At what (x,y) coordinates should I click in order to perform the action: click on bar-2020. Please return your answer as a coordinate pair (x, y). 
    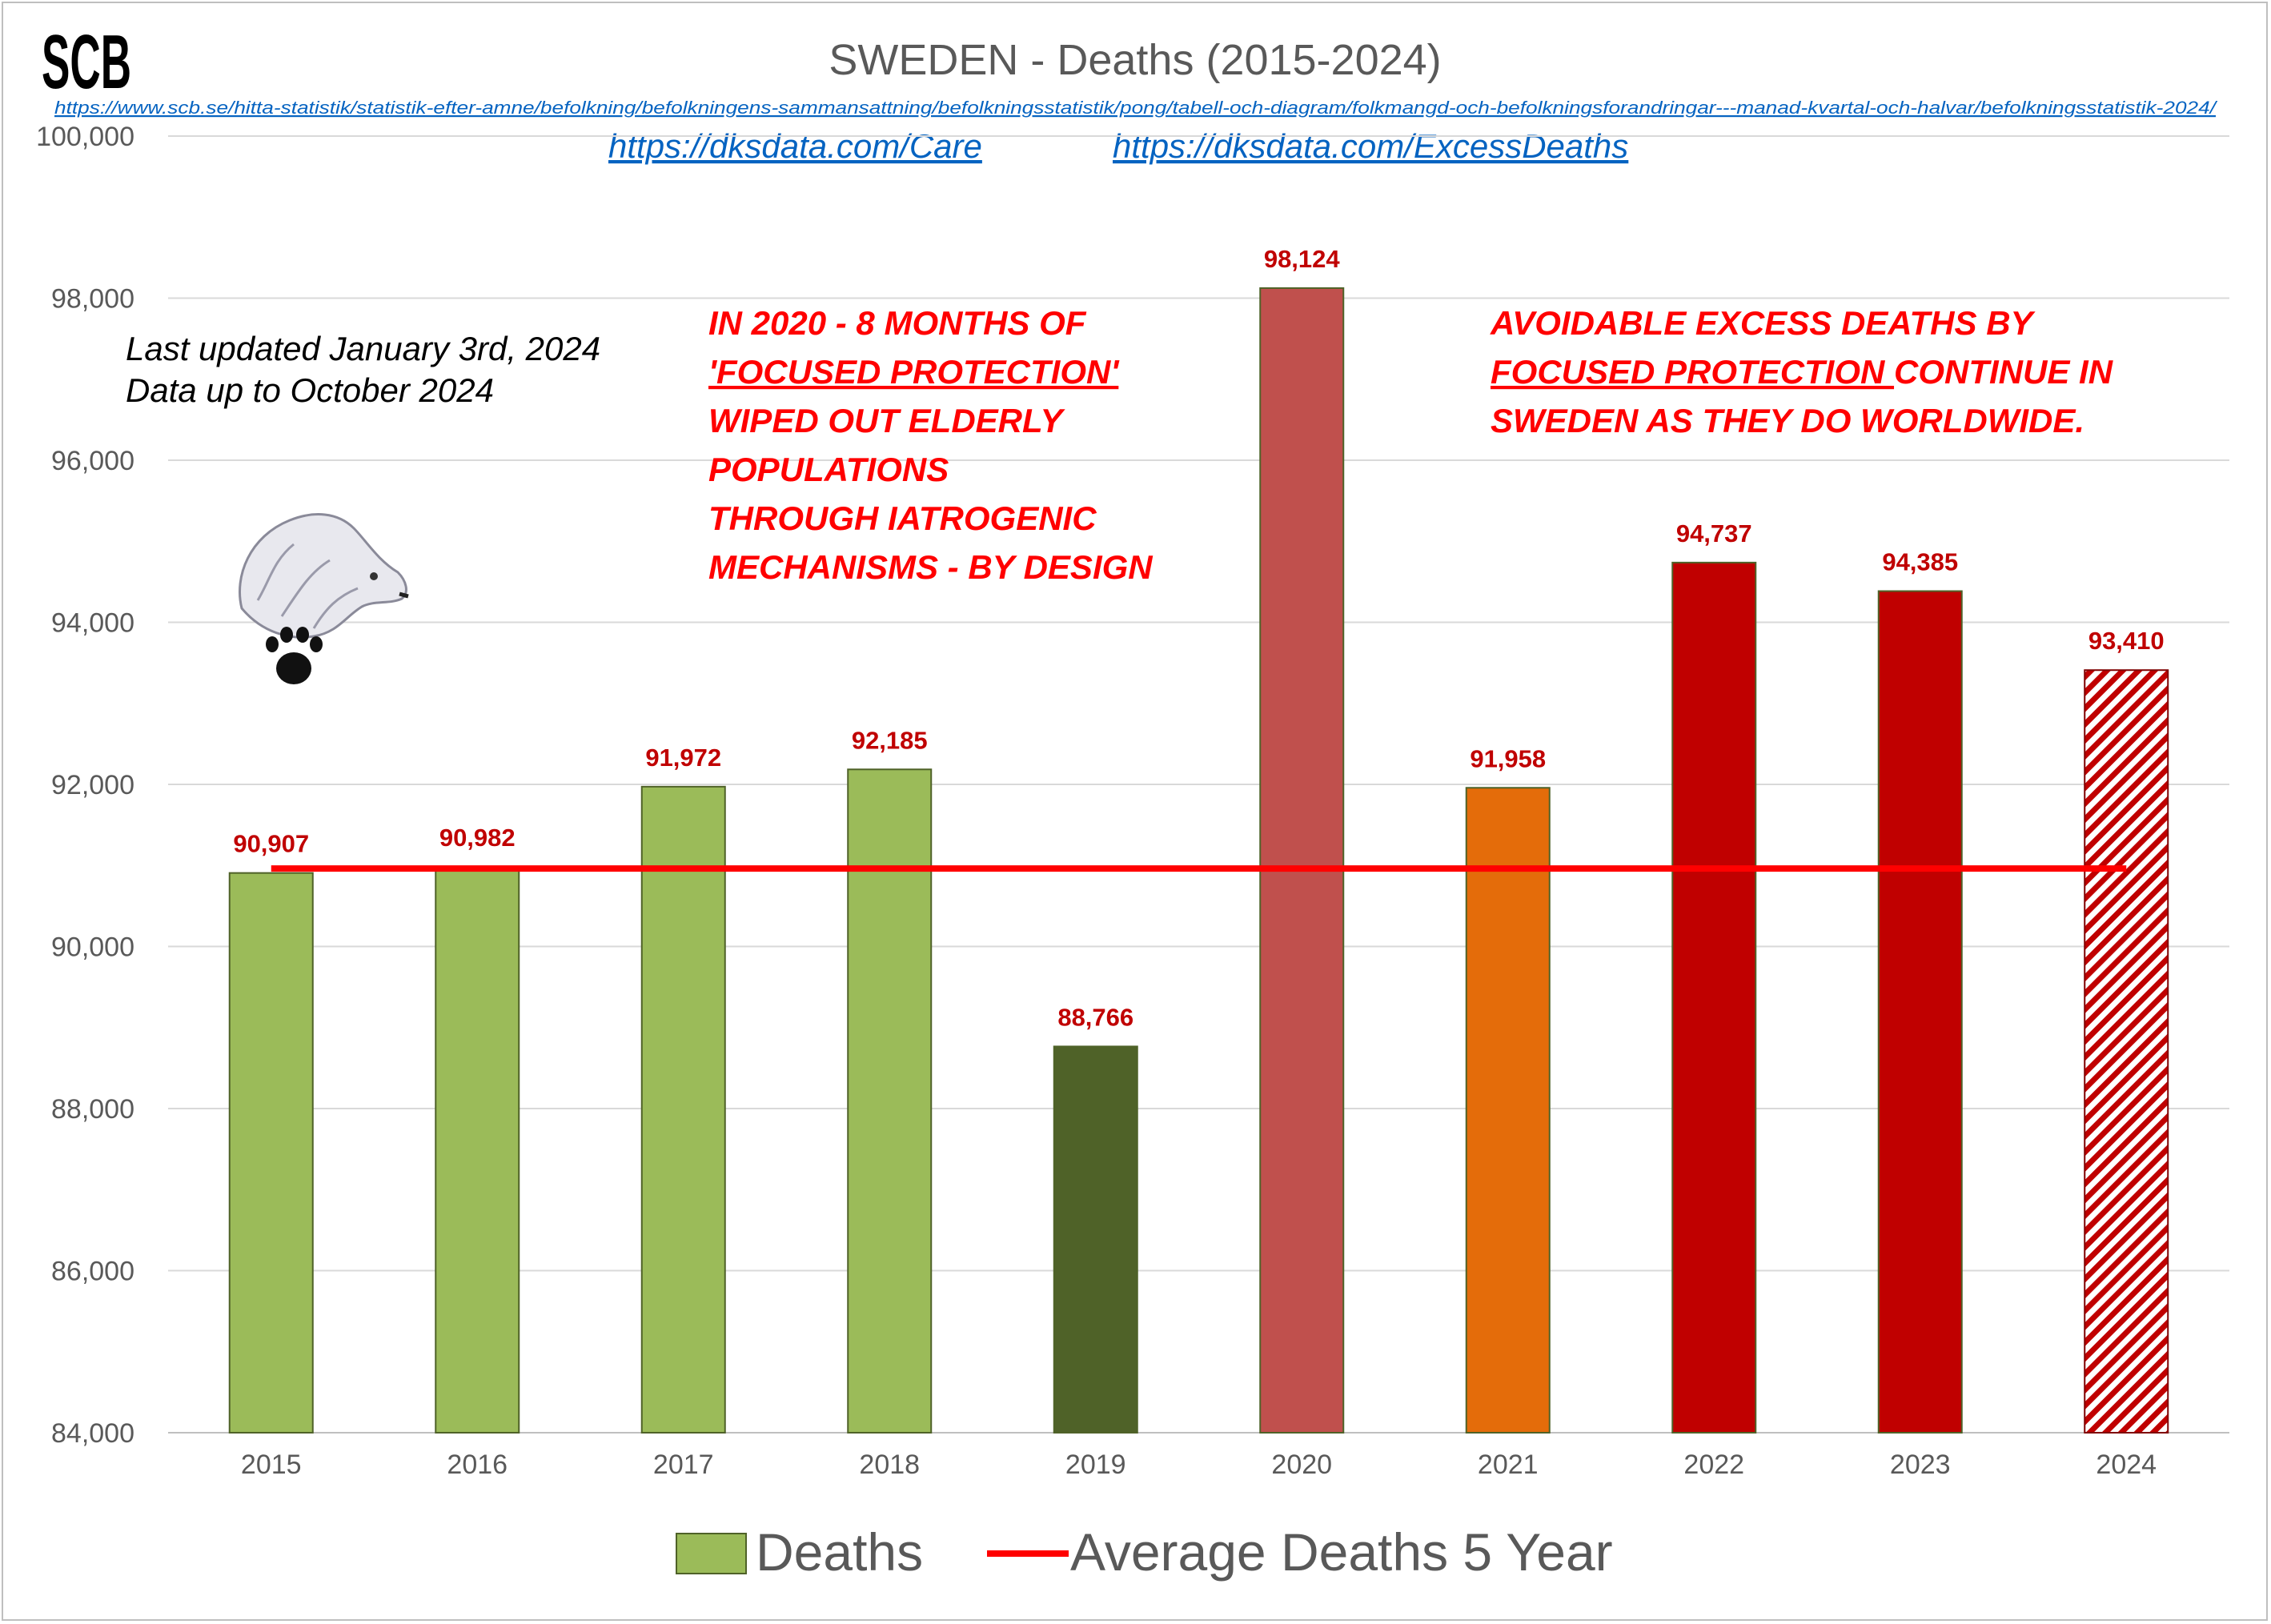
    Looking at the image, I should click on (1302, 860).